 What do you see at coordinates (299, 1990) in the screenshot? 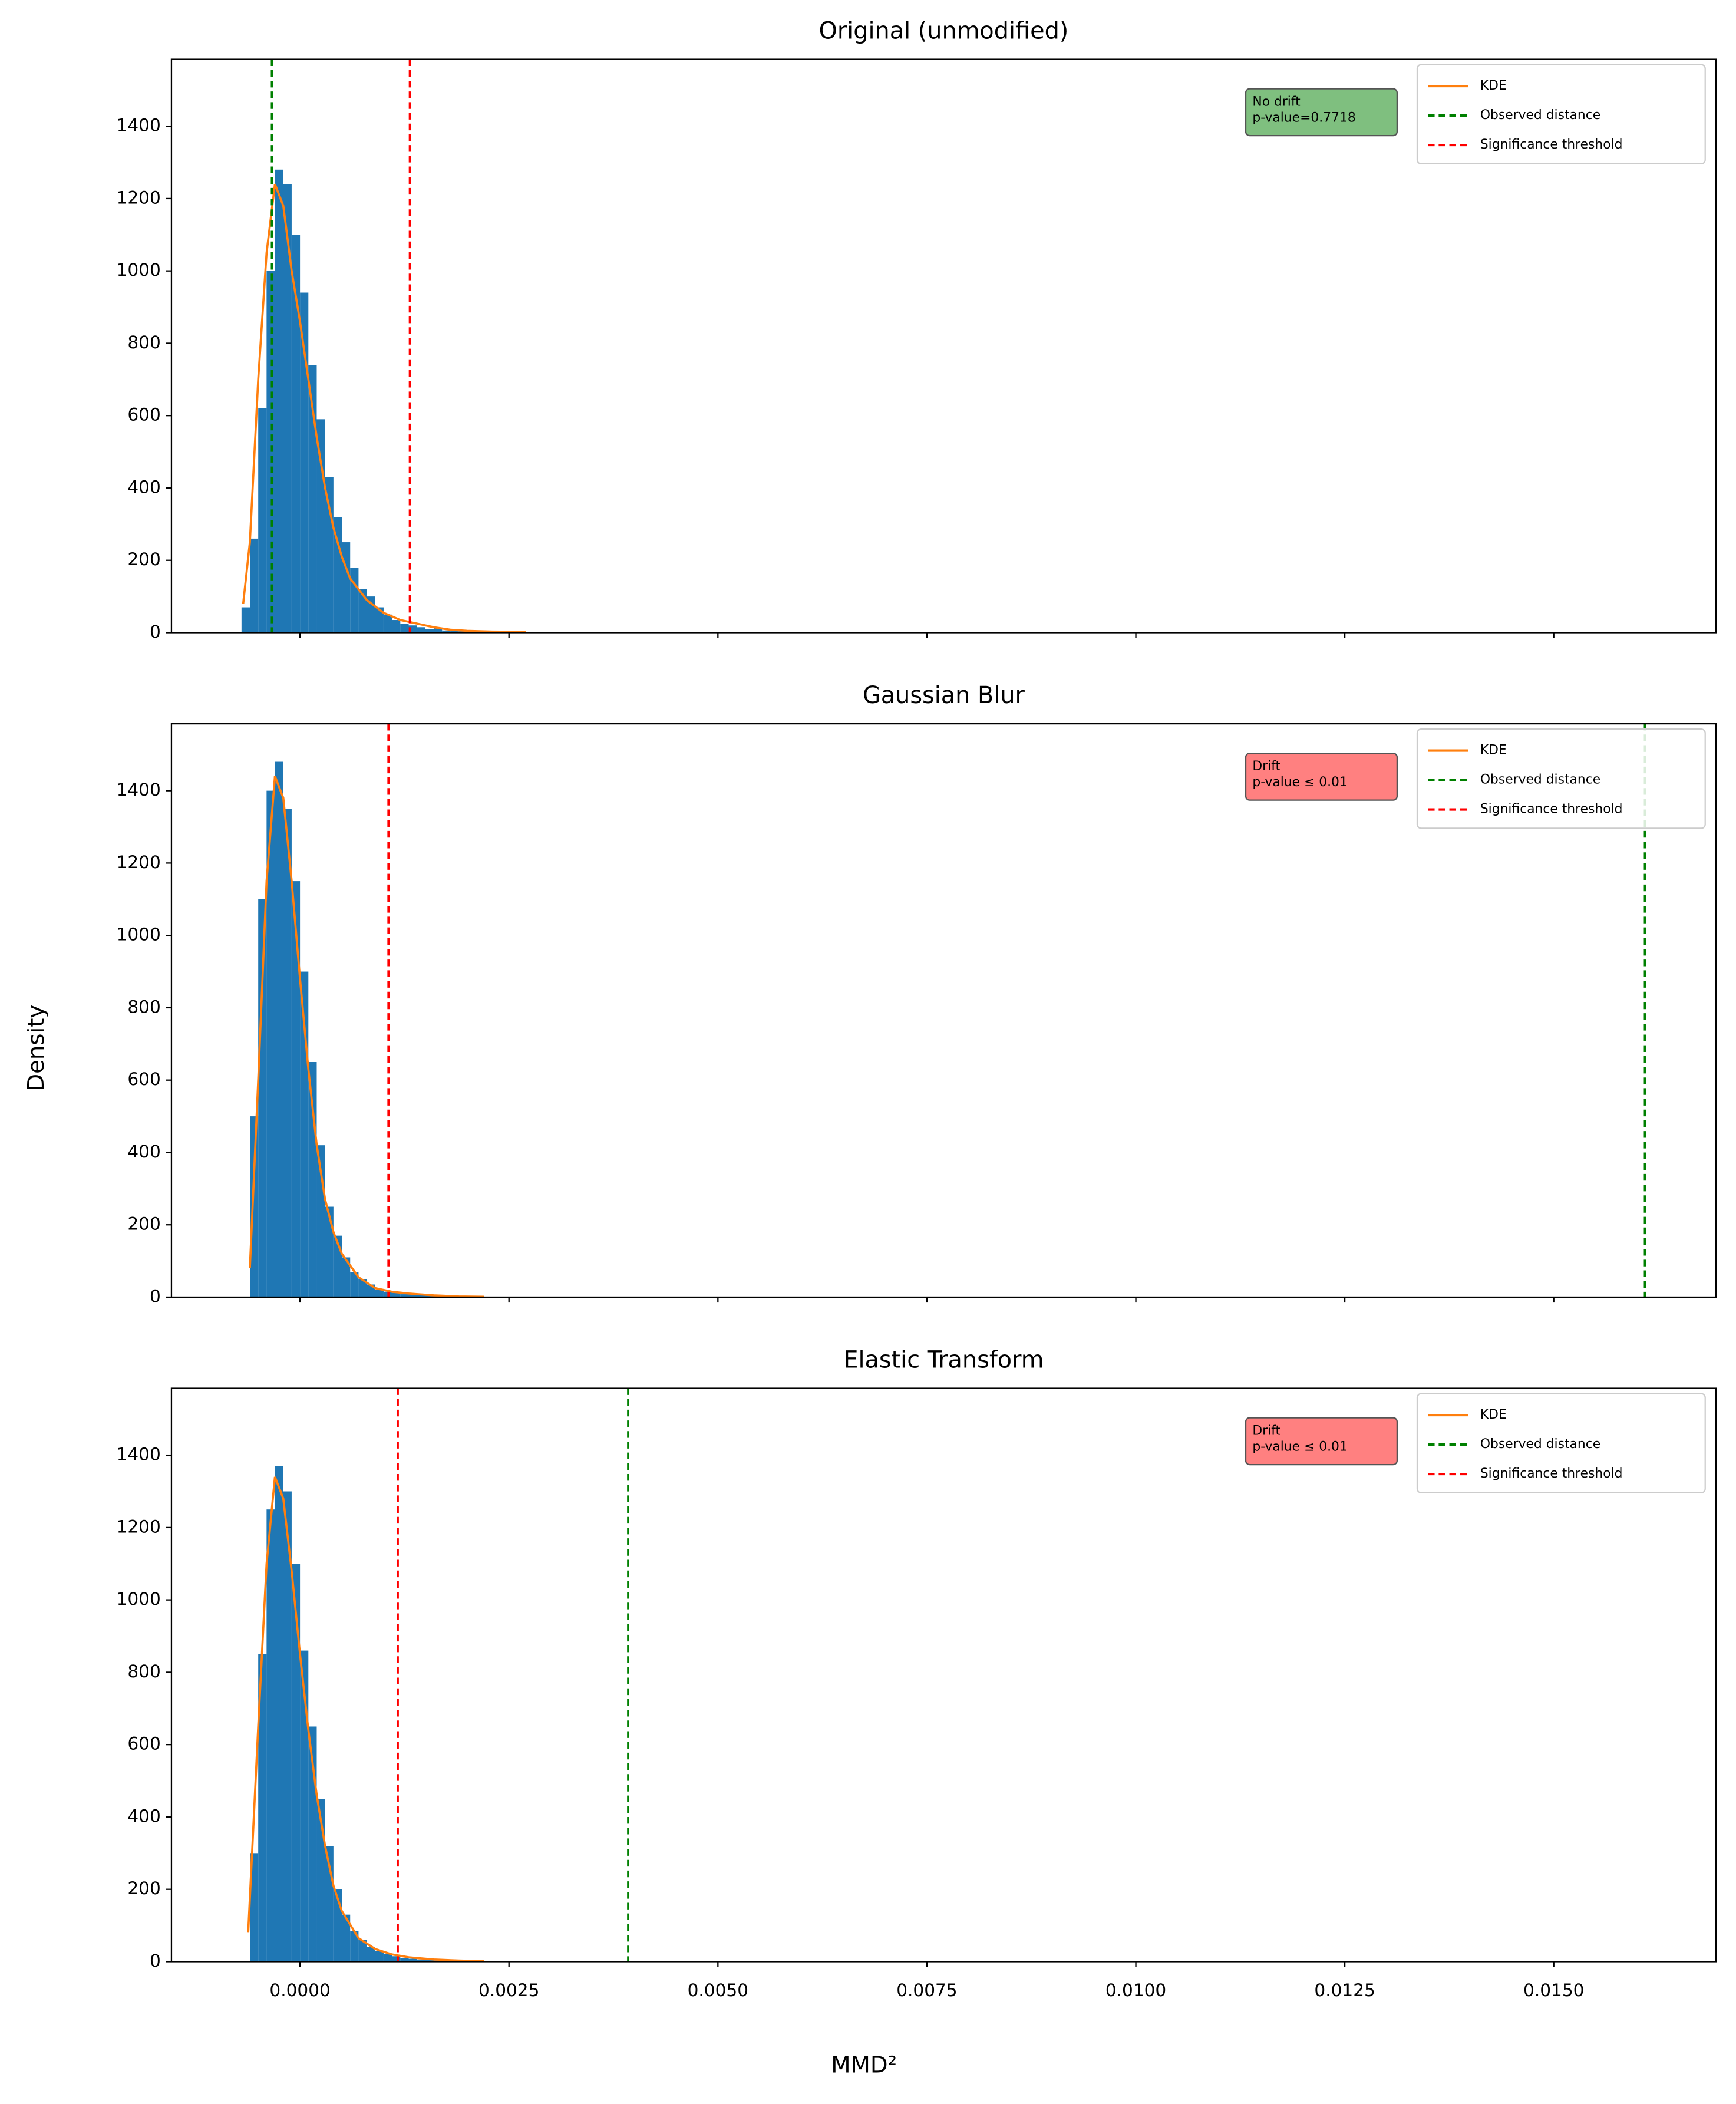
I see `x-tick-label: 0.0000` at bounding box center [299, 1990].